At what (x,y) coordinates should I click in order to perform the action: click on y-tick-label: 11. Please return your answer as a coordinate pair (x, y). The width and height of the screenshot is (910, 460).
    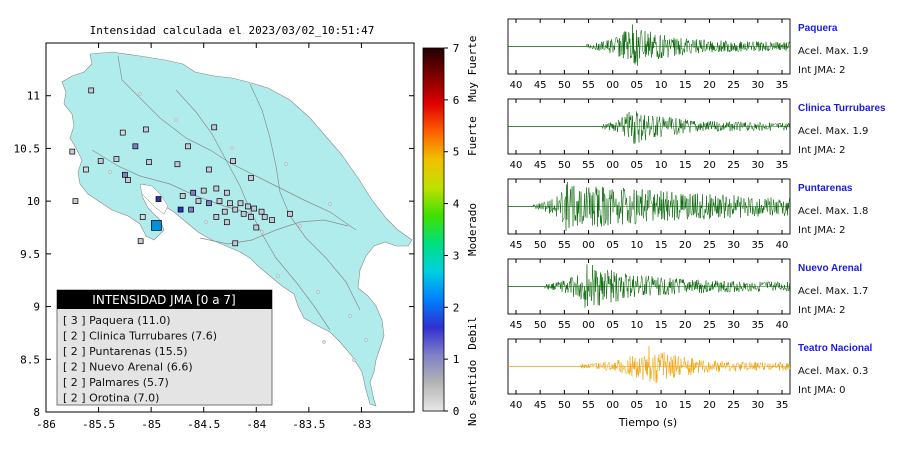
    Looking at the image, I should click on (33, 96).